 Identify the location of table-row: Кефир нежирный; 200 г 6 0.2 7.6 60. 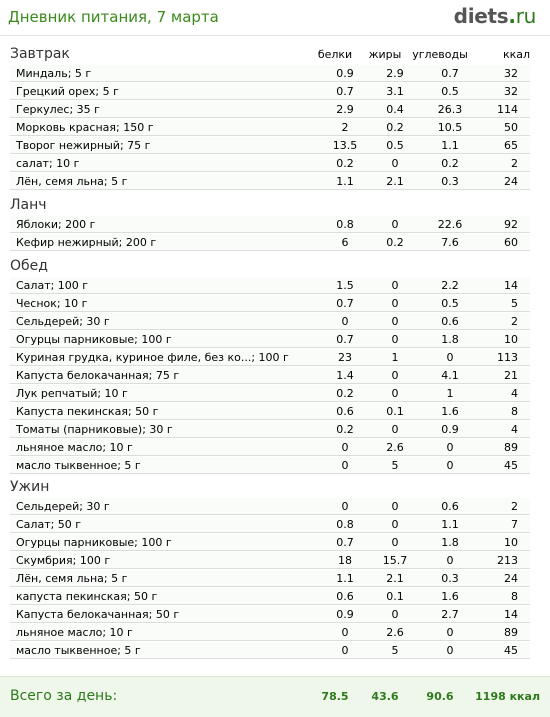
(270, 242).